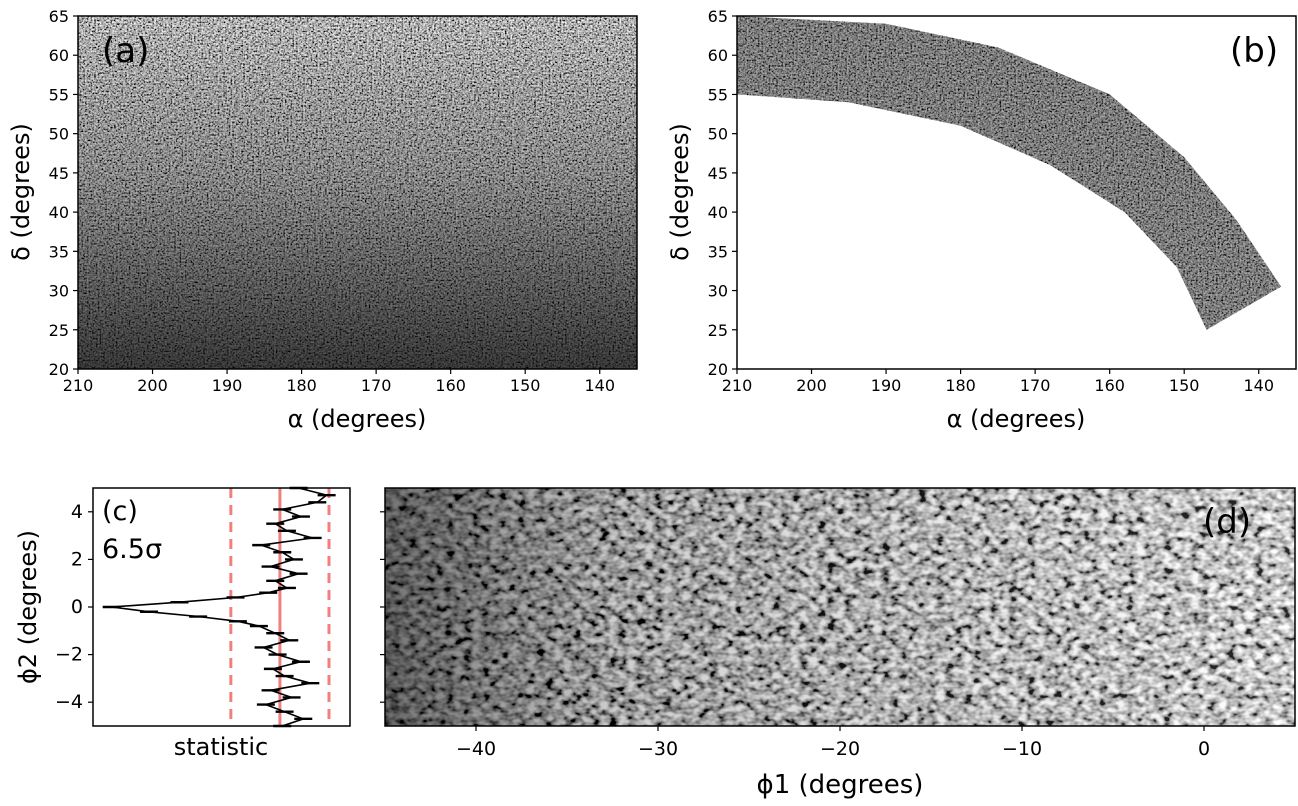  What do you see at coordinates (125, 51) in the screenshot?
I see `panel-a-label: (a)` at bounding box center [125, 51].